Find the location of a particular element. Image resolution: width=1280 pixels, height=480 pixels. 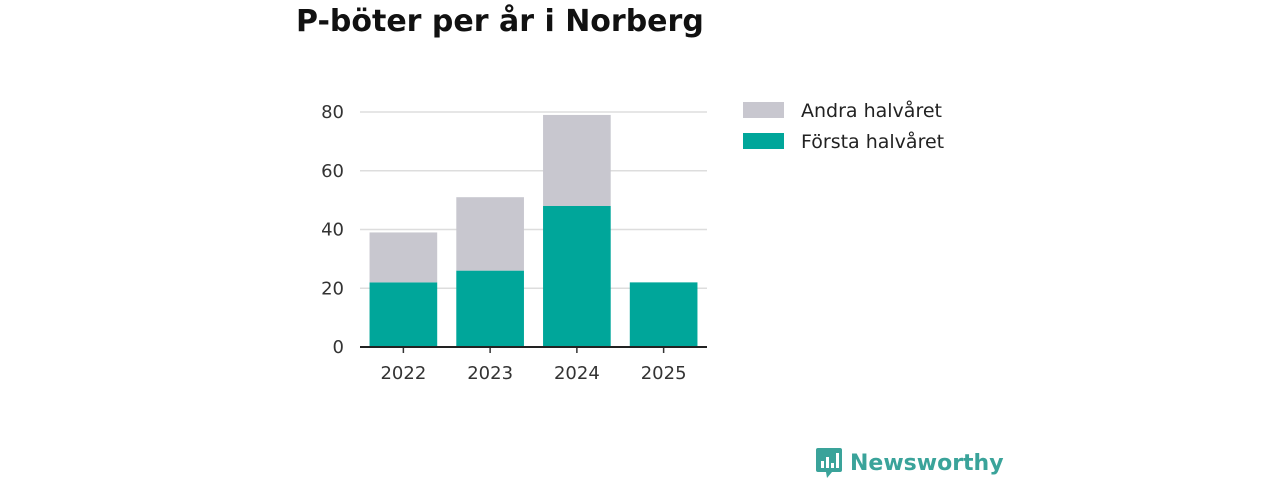

chart-title: P-böter per år i Norberg is located at coordinates (500, 21).